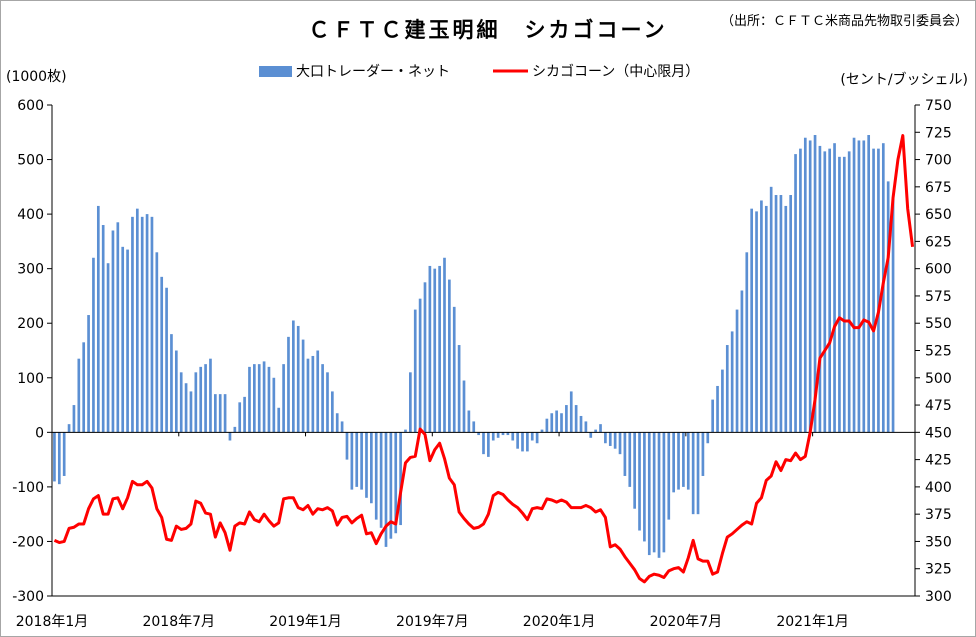  What do you see at coordinates (938, 161) in the screenshot?
I see `right-tick-label: 700` at bounding box center [938, 161].